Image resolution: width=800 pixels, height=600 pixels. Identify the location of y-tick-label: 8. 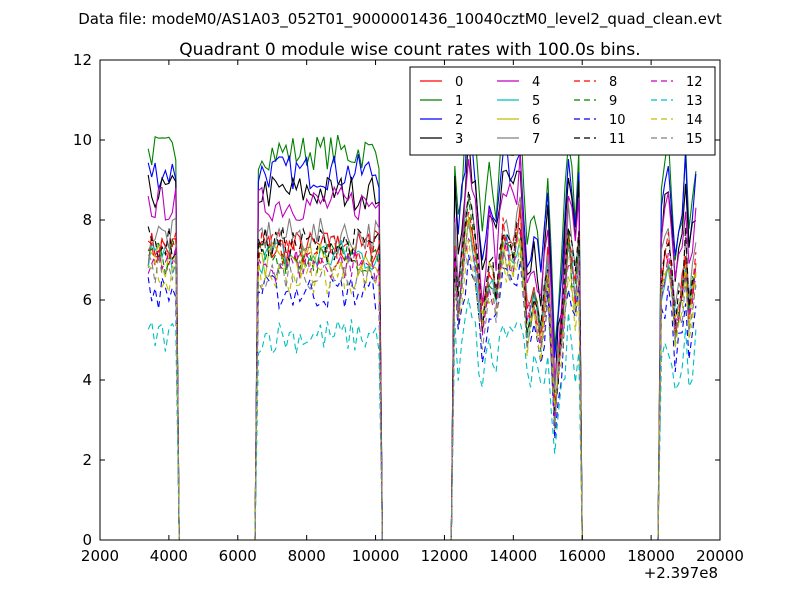
(87, 220).